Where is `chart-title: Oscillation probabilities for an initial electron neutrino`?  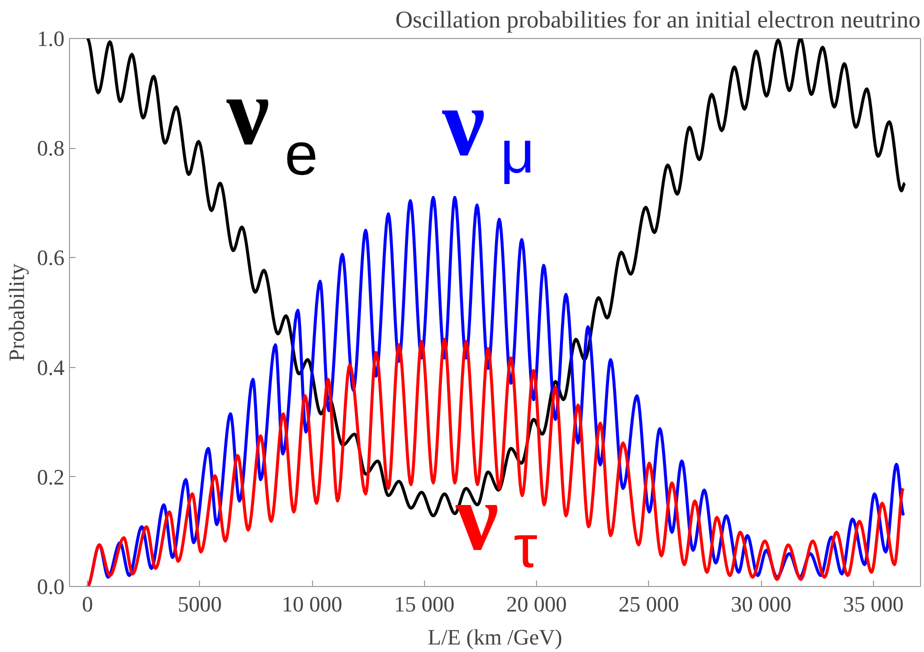 chart-title: Oscillation probabilities for an initial electron neutrino is located at coordinates (657, 21).